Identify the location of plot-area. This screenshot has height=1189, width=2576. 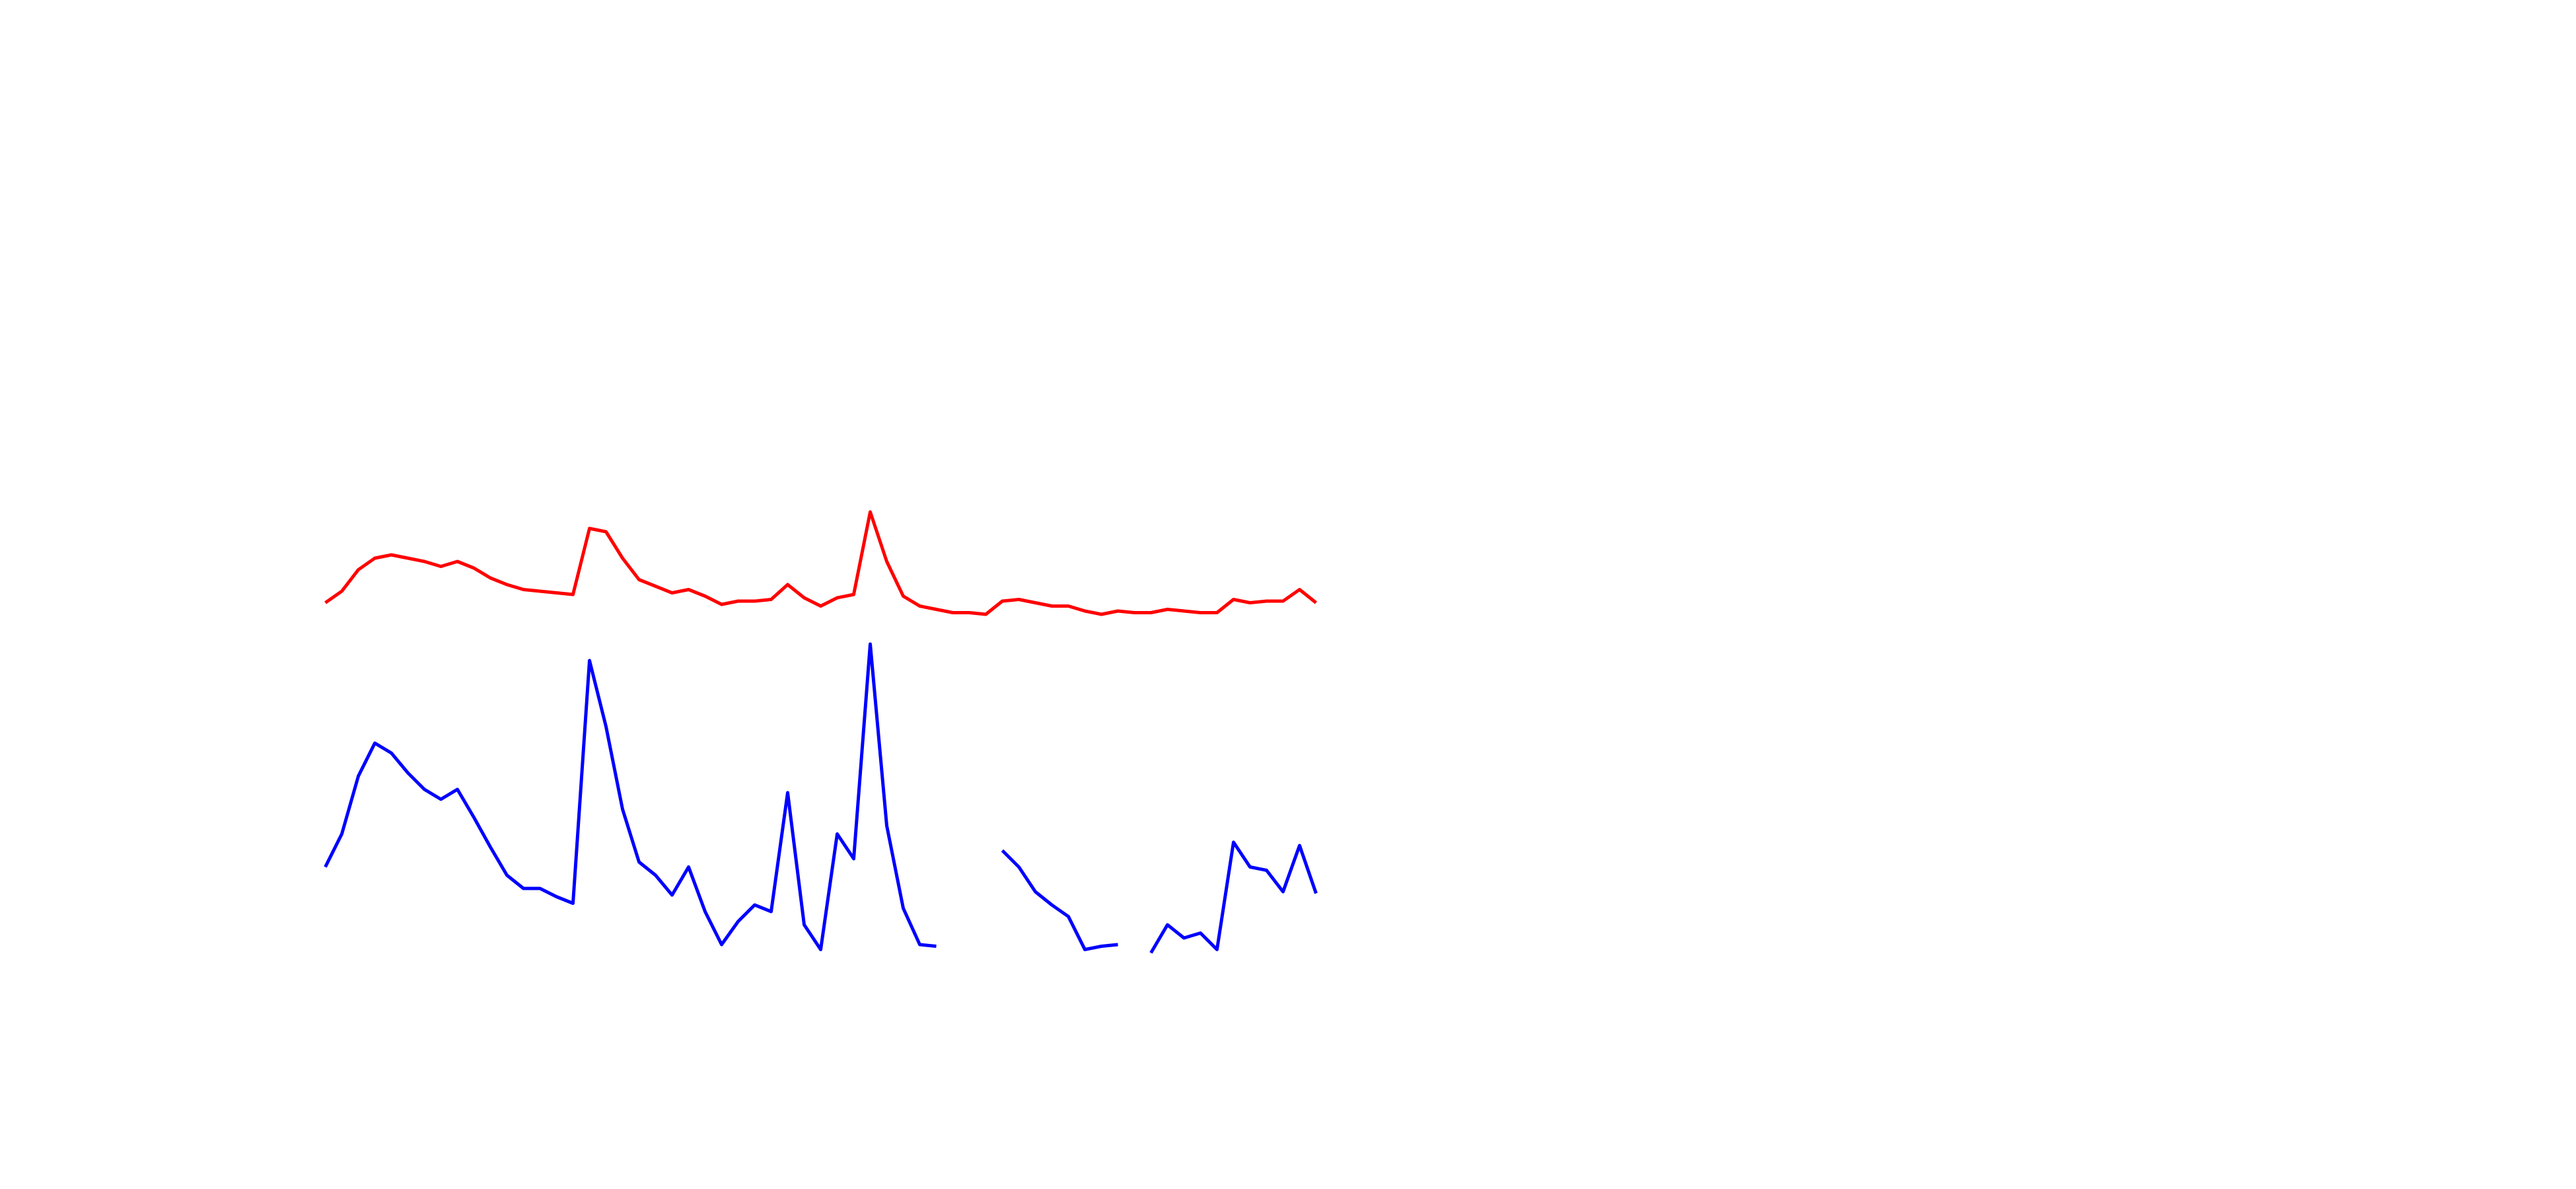
(821, 732).